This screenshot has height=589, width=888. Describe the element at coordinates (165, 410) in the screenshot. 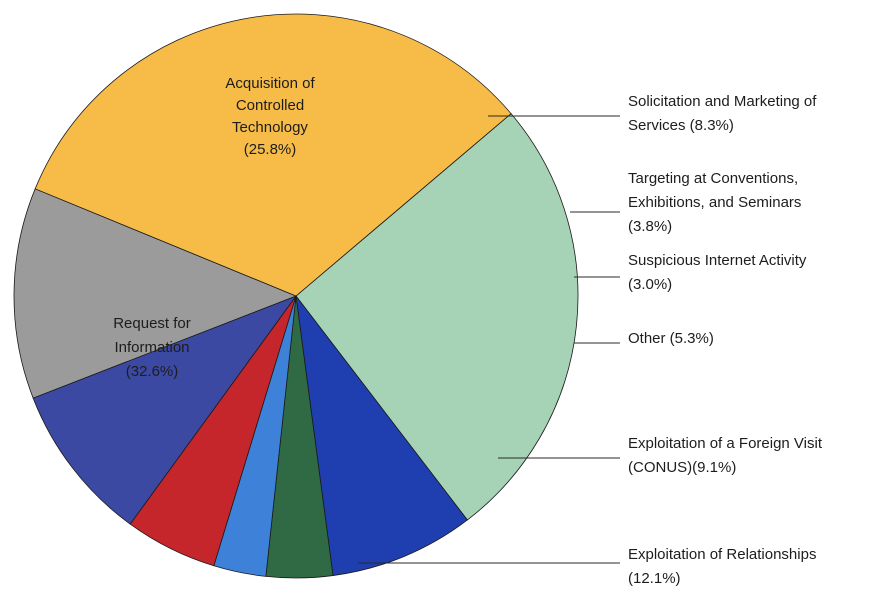

I see `pie-slice-exploitation-of-a-foreign-visit` at that location.